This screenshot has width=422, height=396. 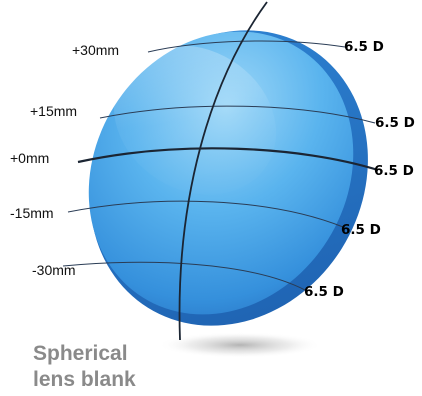 What do you see at coordinates (80, 353) in the screenshot?
I see `caption-line-1: Spherical` at bounding box center [80, 353].